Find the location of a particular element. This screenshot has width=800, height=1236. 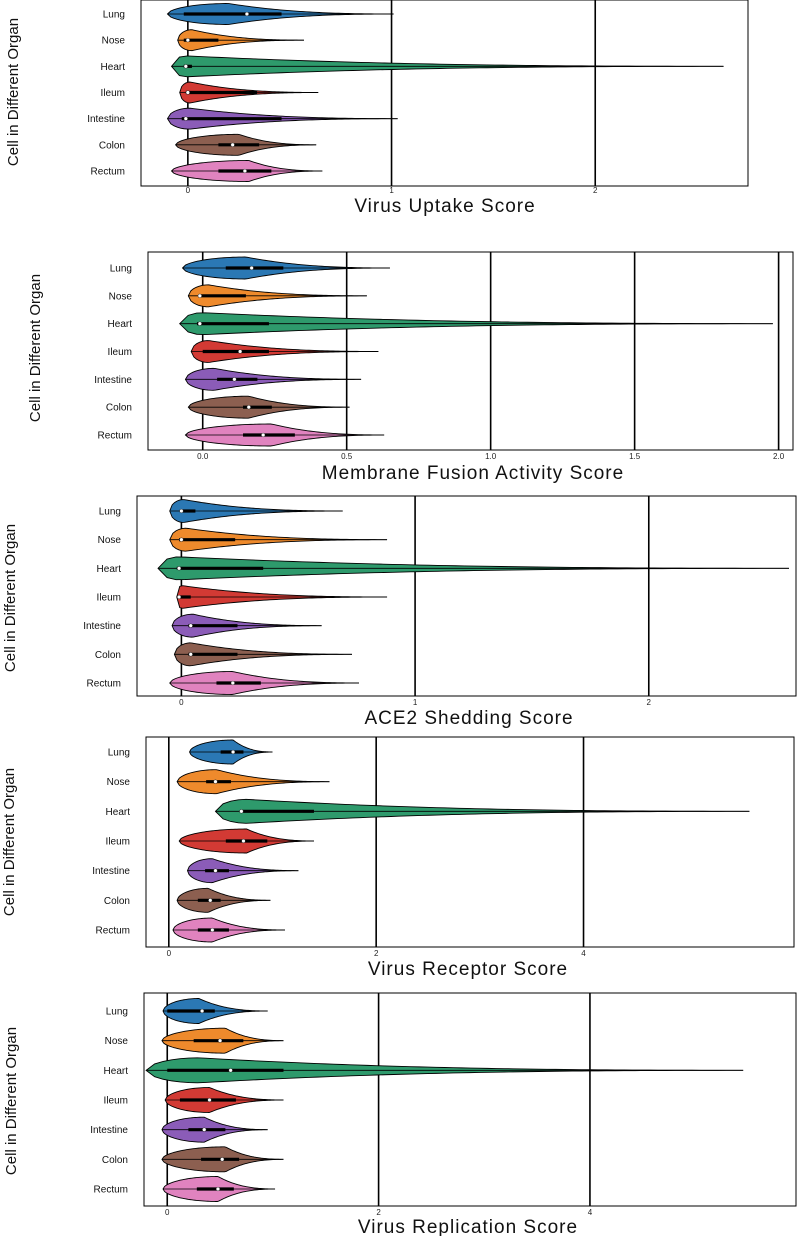

x-axis-title: Virus Uptake Score is located at coordinates (444, 206).